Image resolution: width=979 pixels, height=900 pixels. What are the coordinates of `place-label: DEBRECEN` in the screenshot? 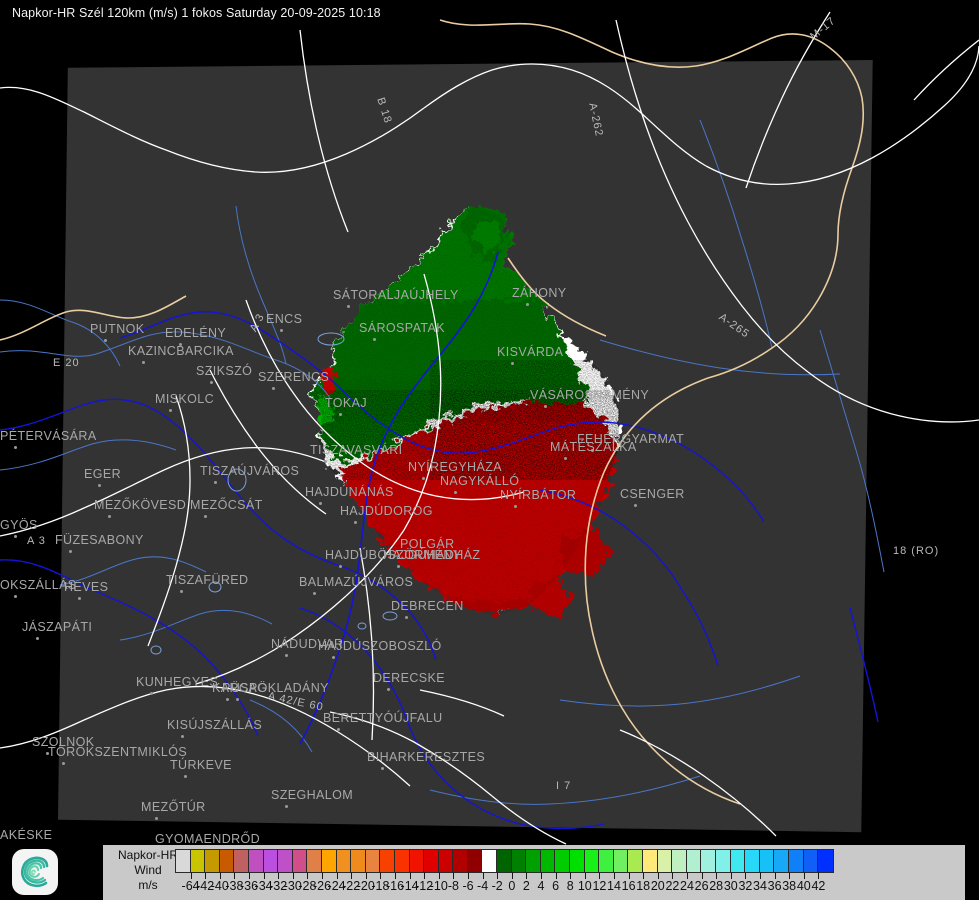 It's located at (427, 606).